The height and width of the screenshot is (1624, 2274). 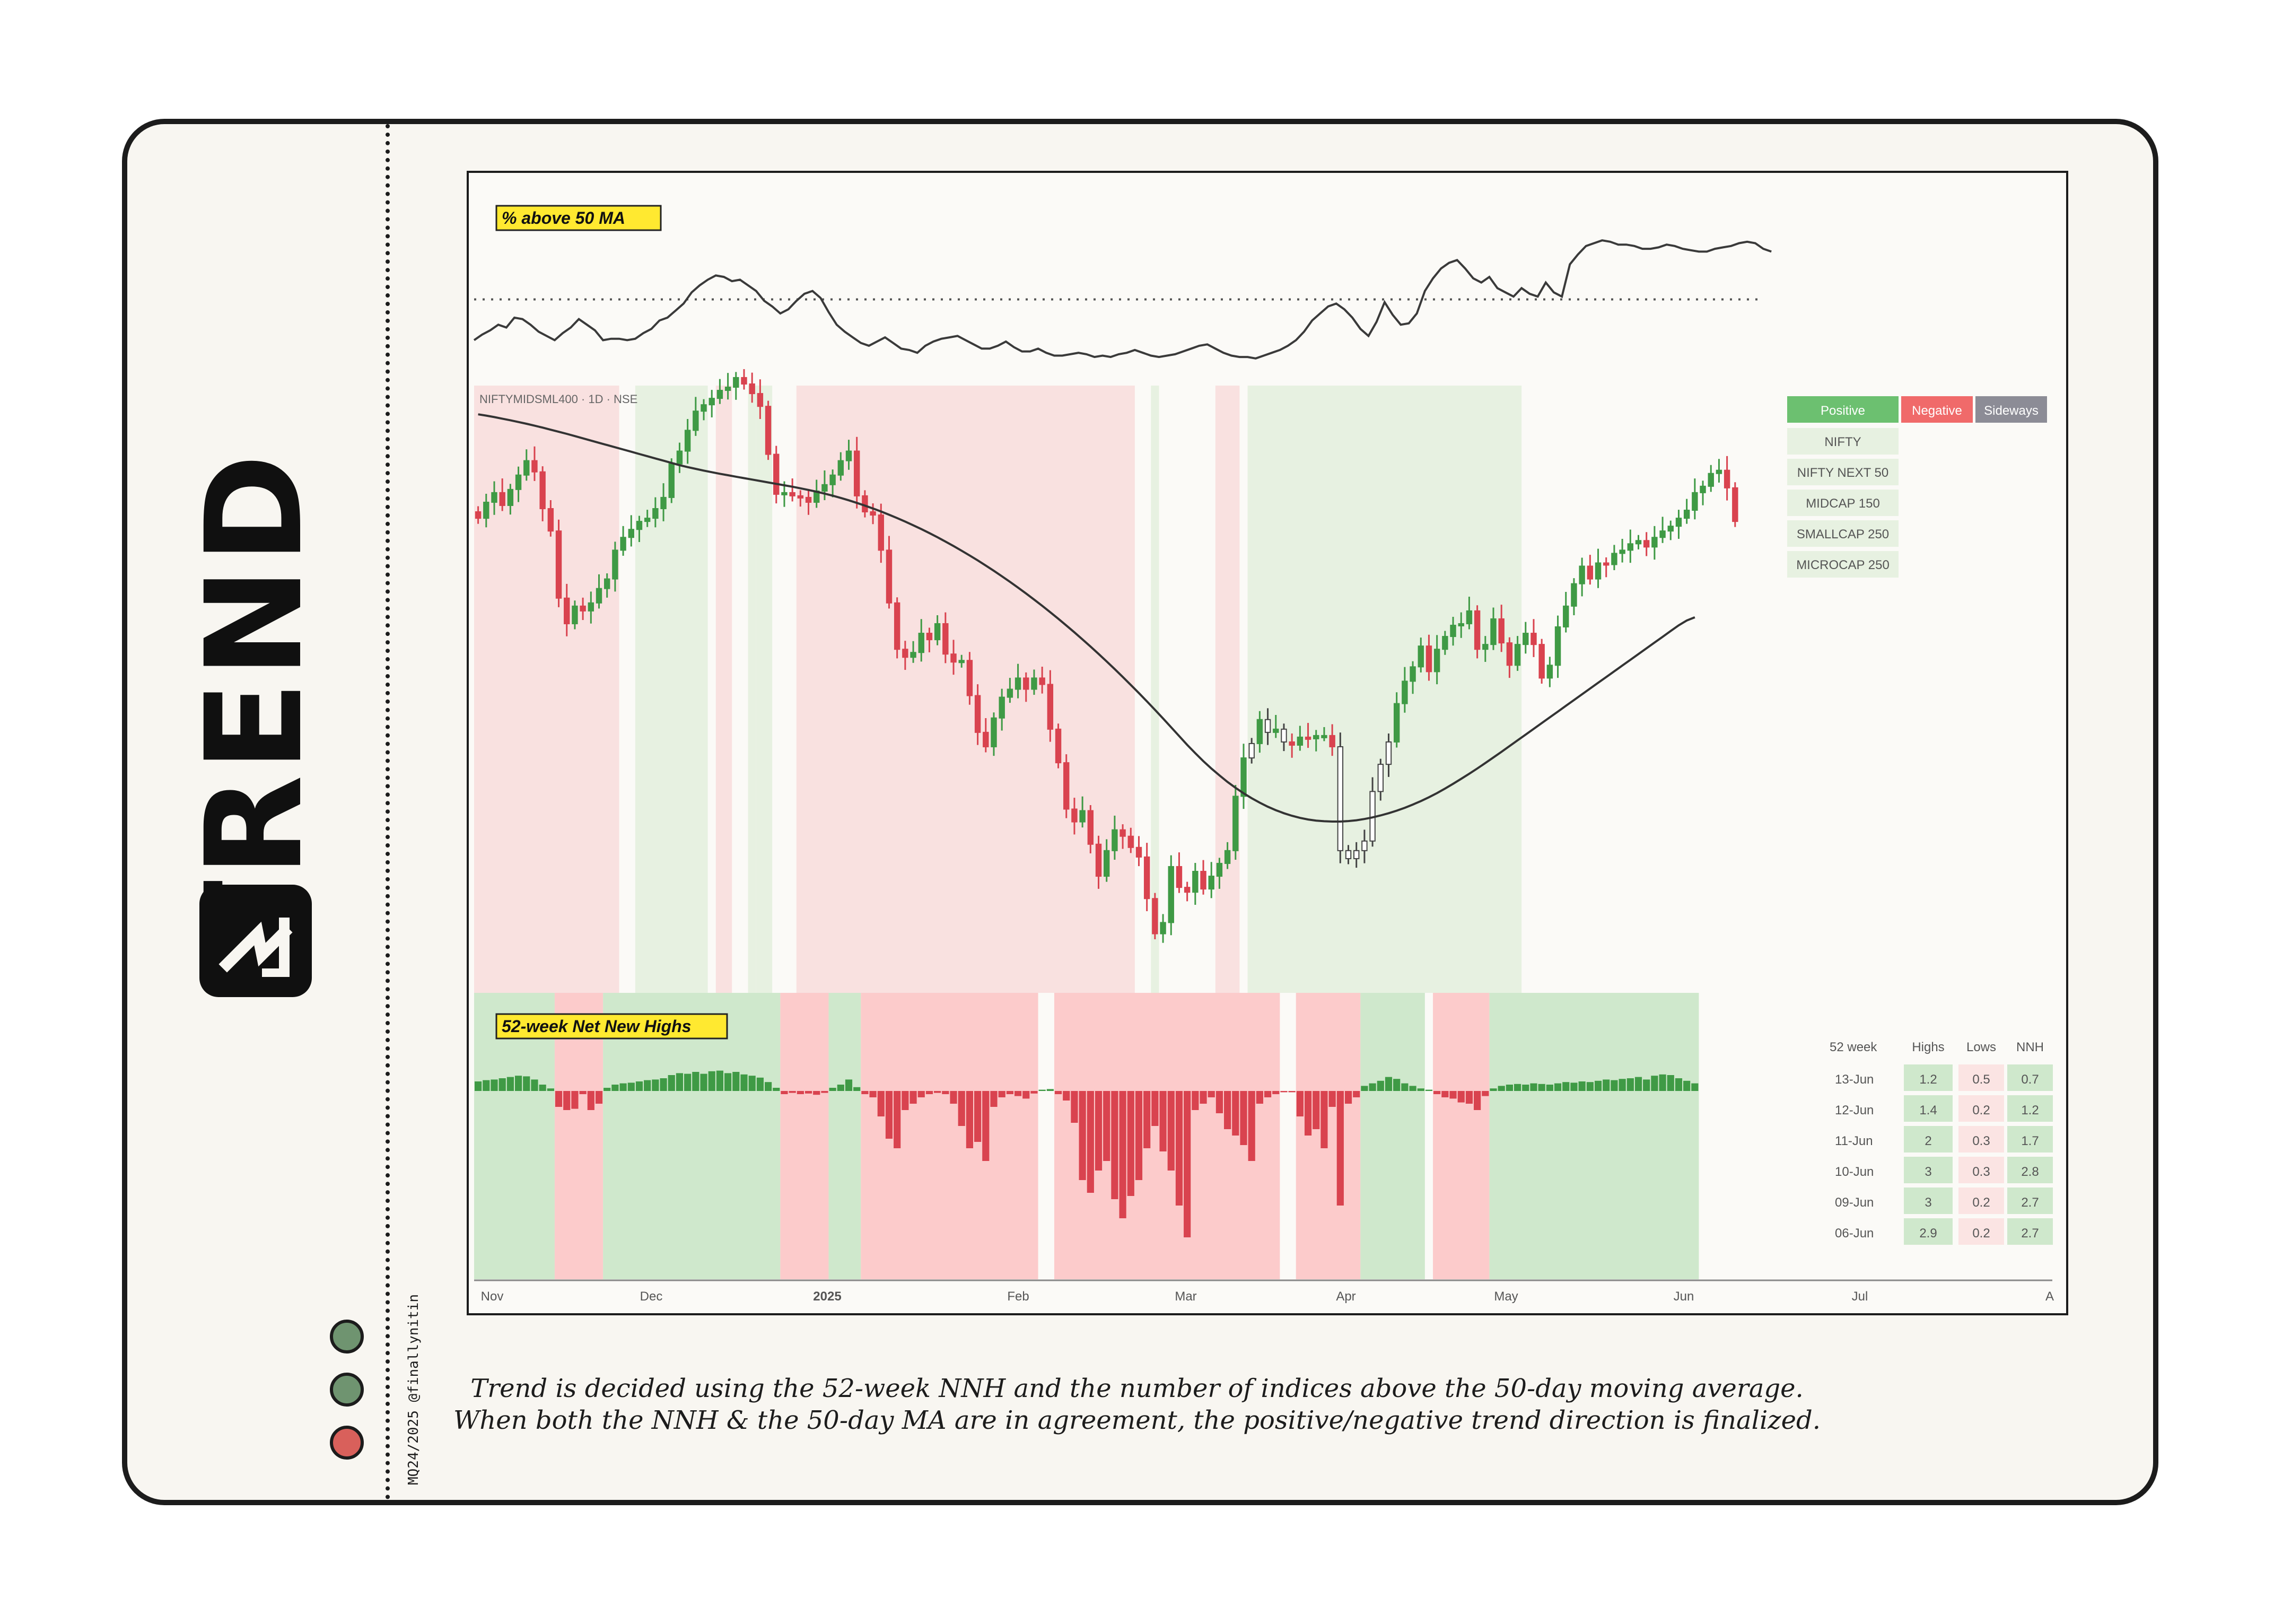 I want to click on top-panel-title-bg, so click(x=578, y=218).